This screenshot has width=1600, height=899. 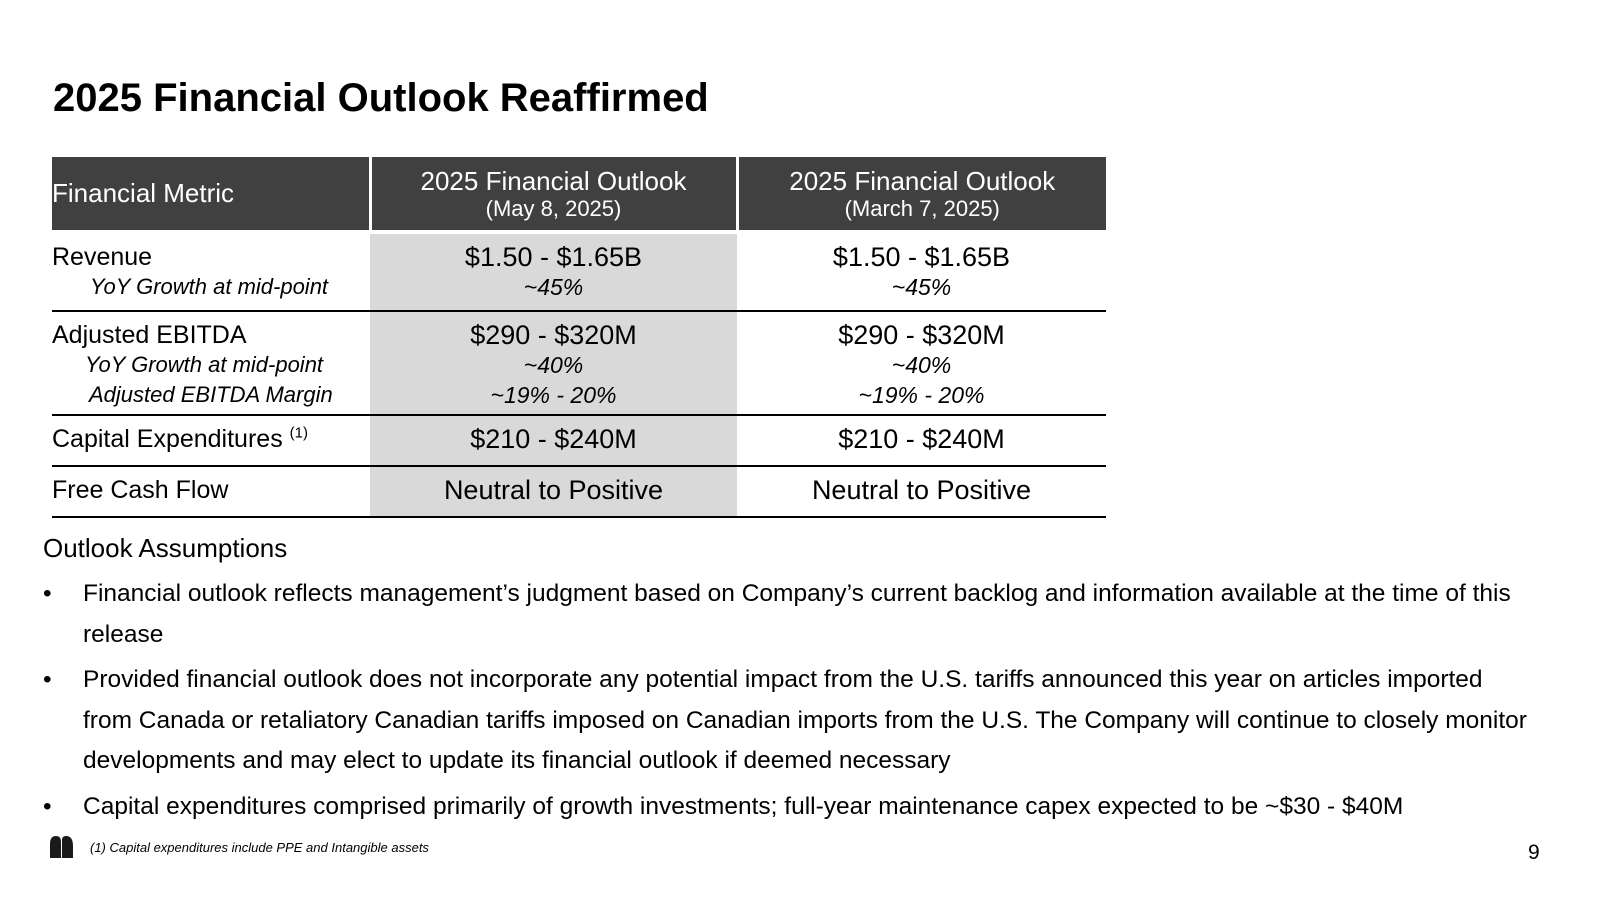 What do you see at coordinates (921, 273) in the screenshot?
I see `value-cell-revenue-march: $1.50 - $1.65B ~45%` at bounding box center [921, 273].